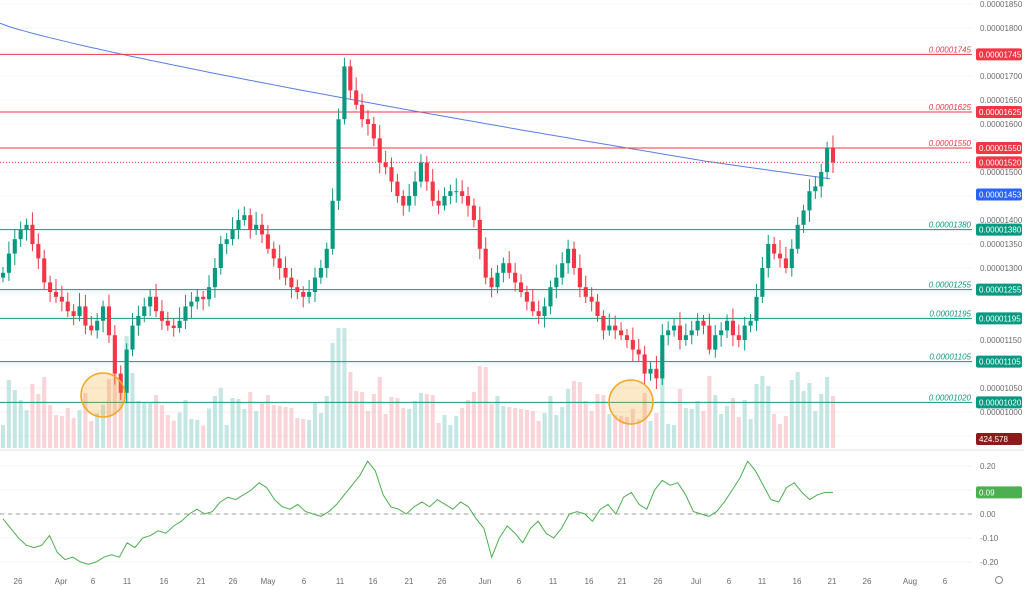 Image resolution: width=1024 pixels, height=590 pixels. Describe the element at coordinates (1001, 412) in the screenshot. I see `price-tick-label: 0.00001000` at that location.